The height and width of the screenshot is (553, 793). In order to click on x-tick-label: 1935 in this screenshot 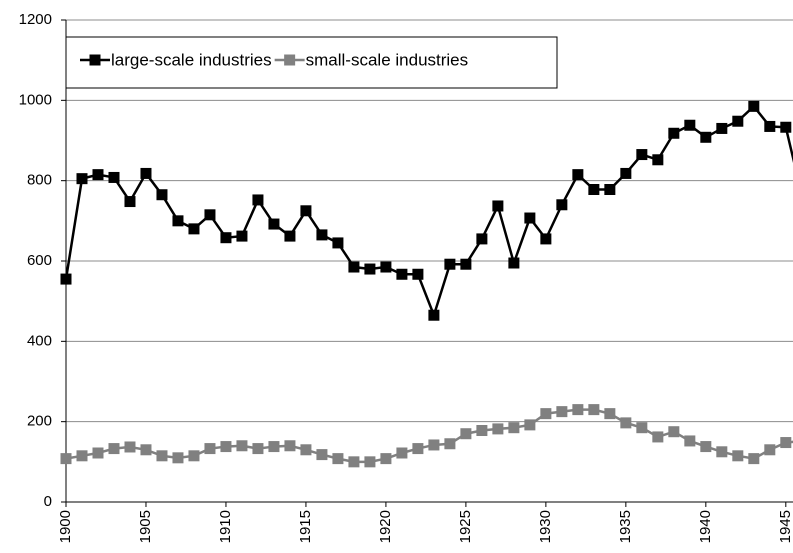, I will do `click(625, 526)`.